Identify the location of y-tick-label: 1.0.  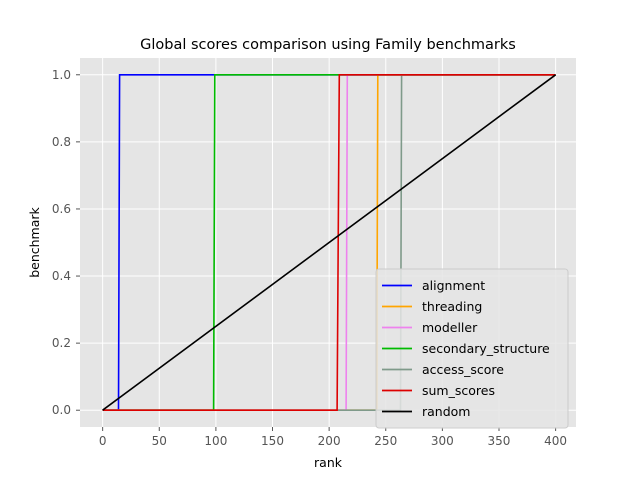
(61, 75).